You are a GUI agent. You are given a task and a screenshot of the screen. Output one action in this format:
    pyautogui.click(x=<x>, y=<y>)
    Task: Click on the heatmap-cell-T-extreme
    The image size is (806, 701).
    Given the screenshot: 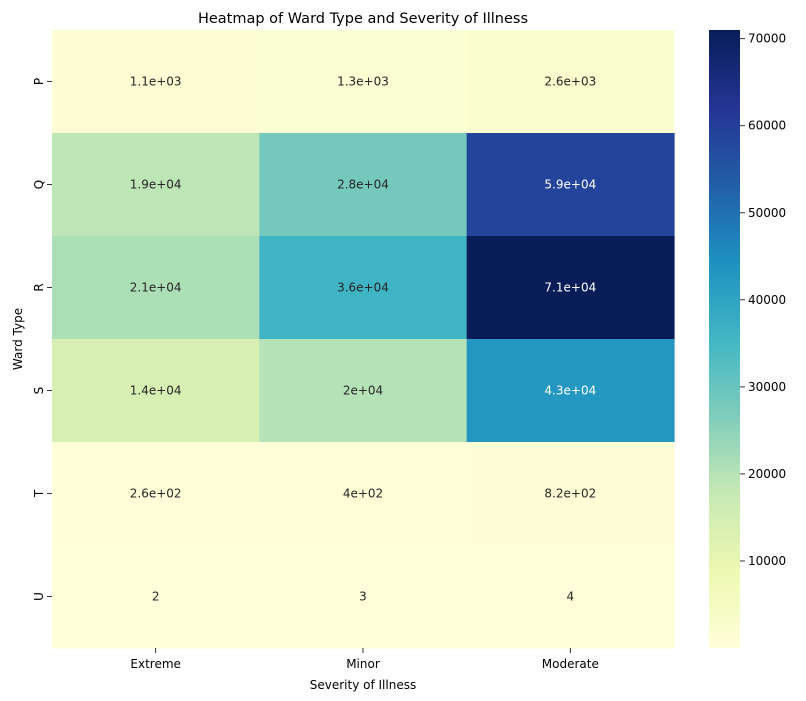 What is the action you would take?
    pyautogui.click(x=156, y=494)
    